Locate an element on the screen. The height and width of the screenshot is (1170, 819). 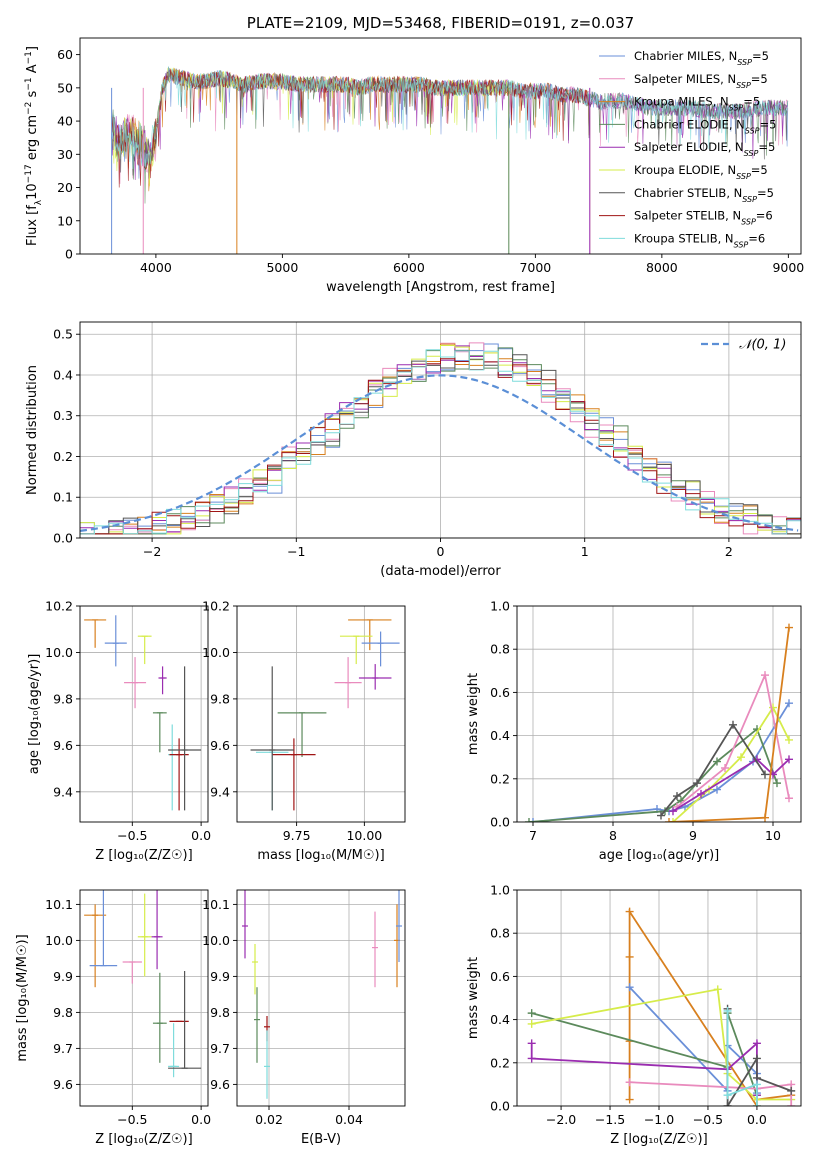
x-axis-label: E(B-V) is located at coordinates (321, 1139).